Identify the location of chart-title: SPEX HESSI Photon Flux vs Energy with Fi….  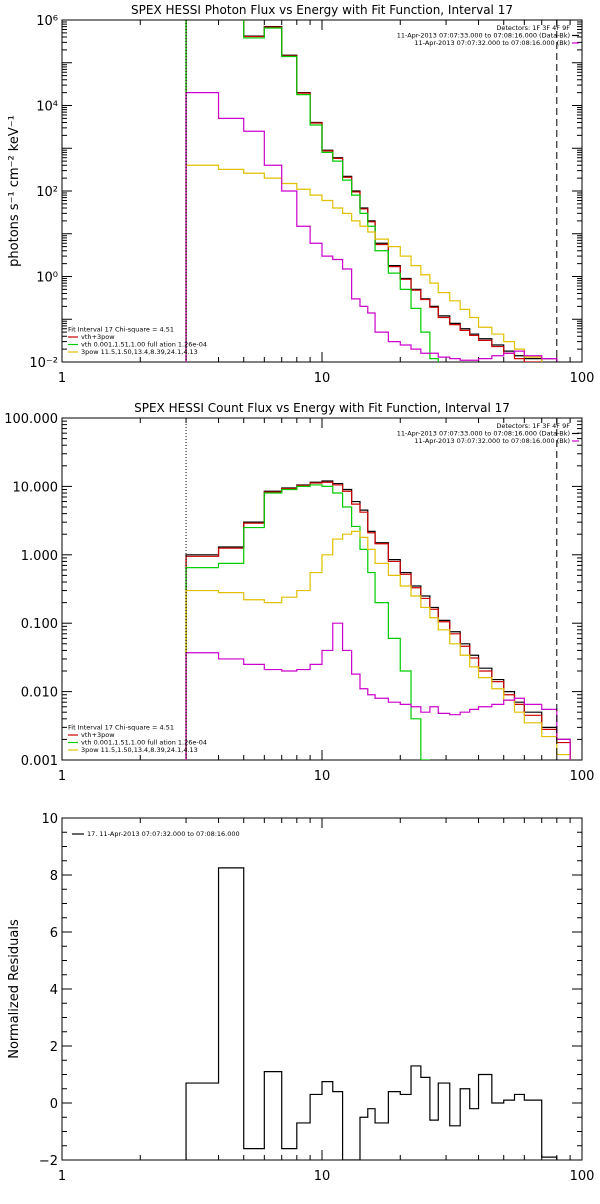
(322, 10).